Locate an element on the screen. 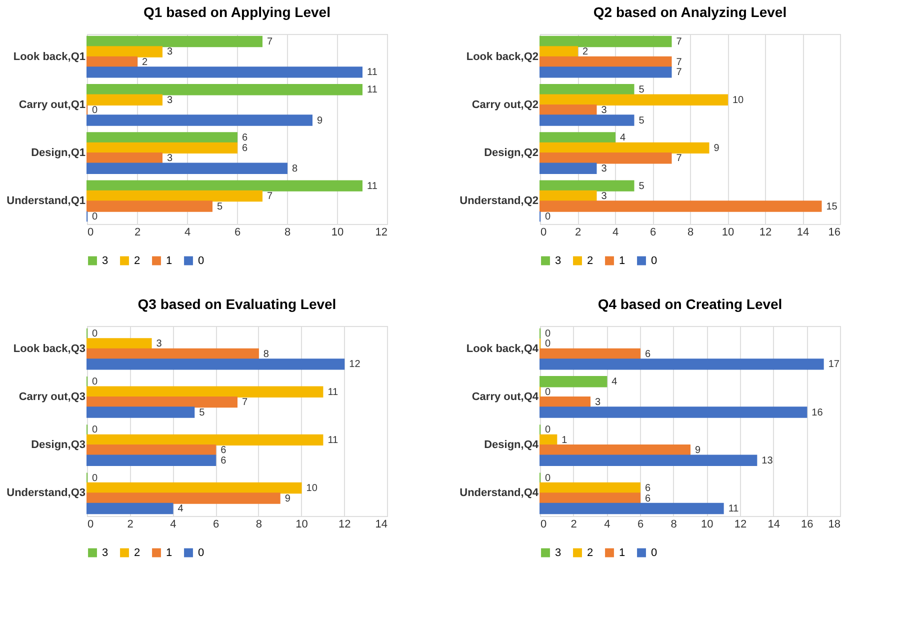  data-label: 13 is located at coordinates (768, 460).